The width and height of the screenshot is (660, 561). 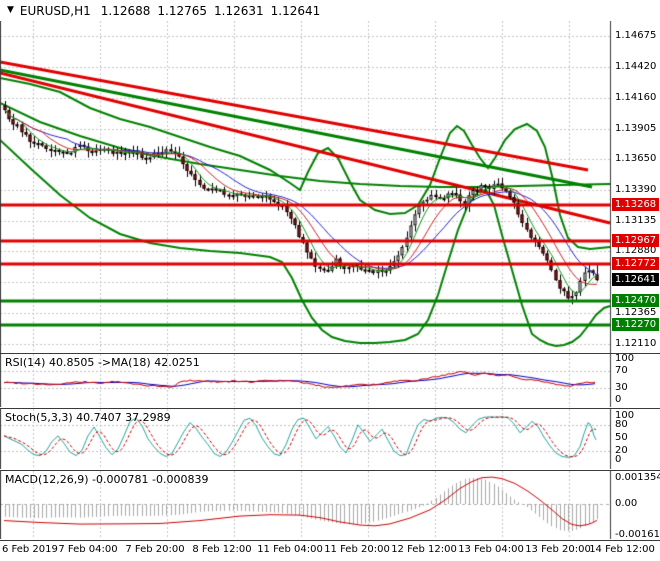 What do you see at coordinates (636, 190) in the screenshot?
I see `price-axis-label: 1.13390` at bounding box center [636, 190].